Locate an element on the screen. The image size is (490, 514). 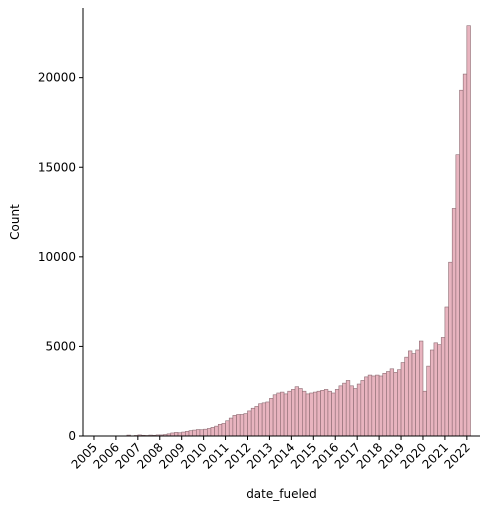
y-axis-label: Count is located at coordinates (15, 222).